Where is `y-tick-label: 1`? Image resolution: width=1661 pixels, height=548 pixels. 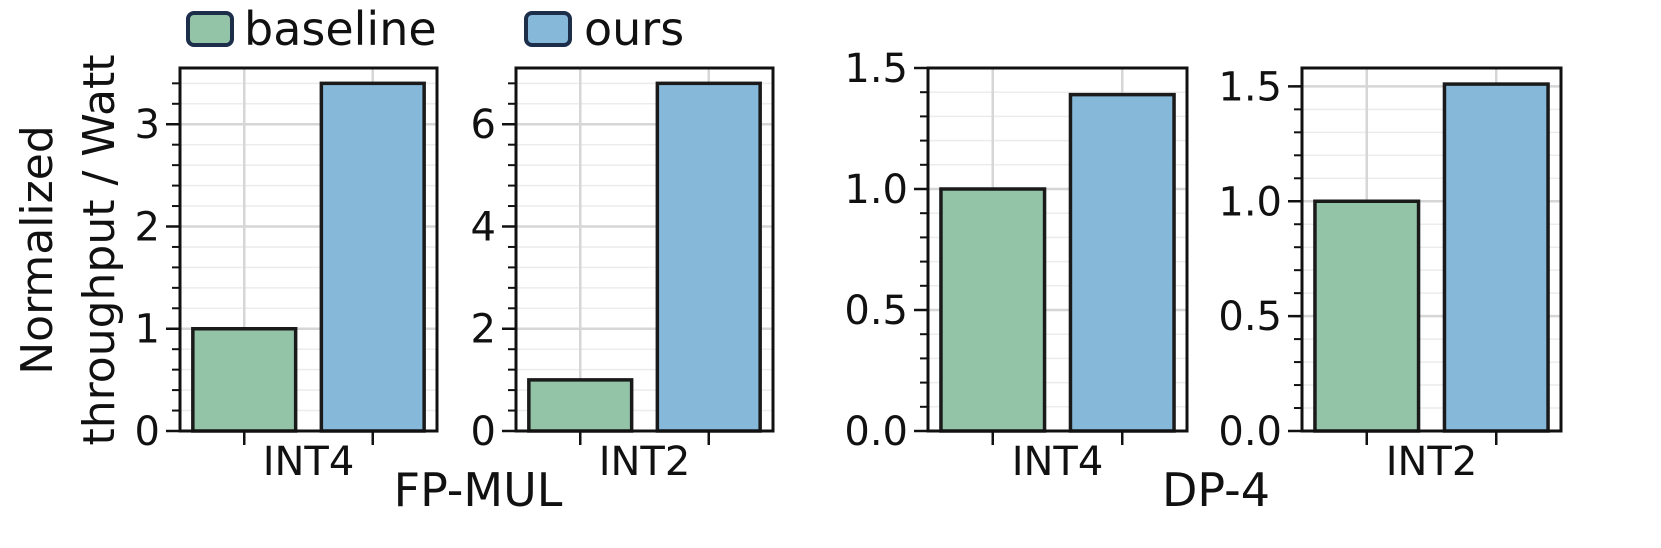 y-tick-label: 1 is located at coordinates (147, 330).